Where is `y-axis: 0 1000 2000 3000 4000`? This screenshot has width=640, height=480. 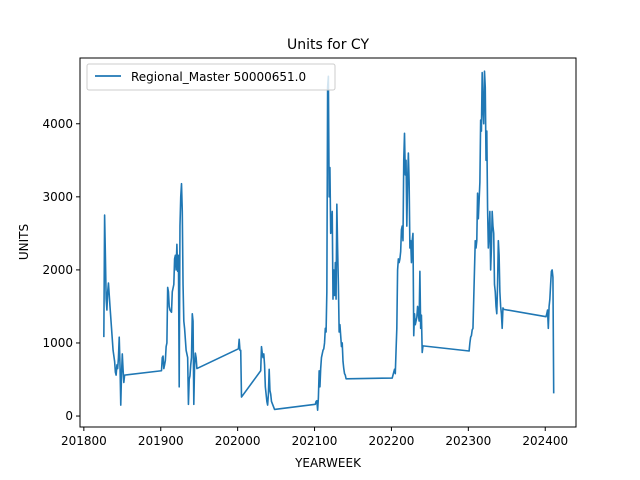 y-axis: 0 1000 2000 3000 4000 is located at coordinates (61, 270).